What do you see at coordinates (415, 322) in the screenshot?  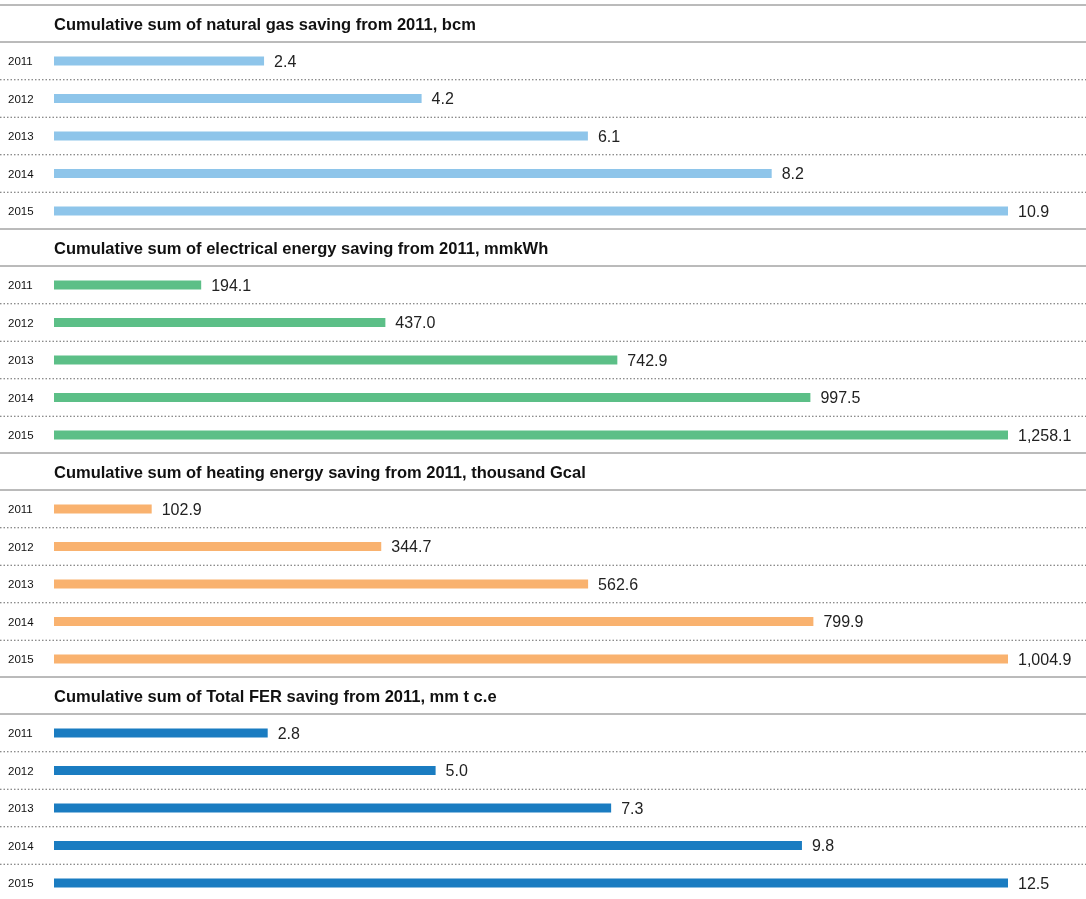 I see `data-label: 437.0` at bounding box center [415, 322].